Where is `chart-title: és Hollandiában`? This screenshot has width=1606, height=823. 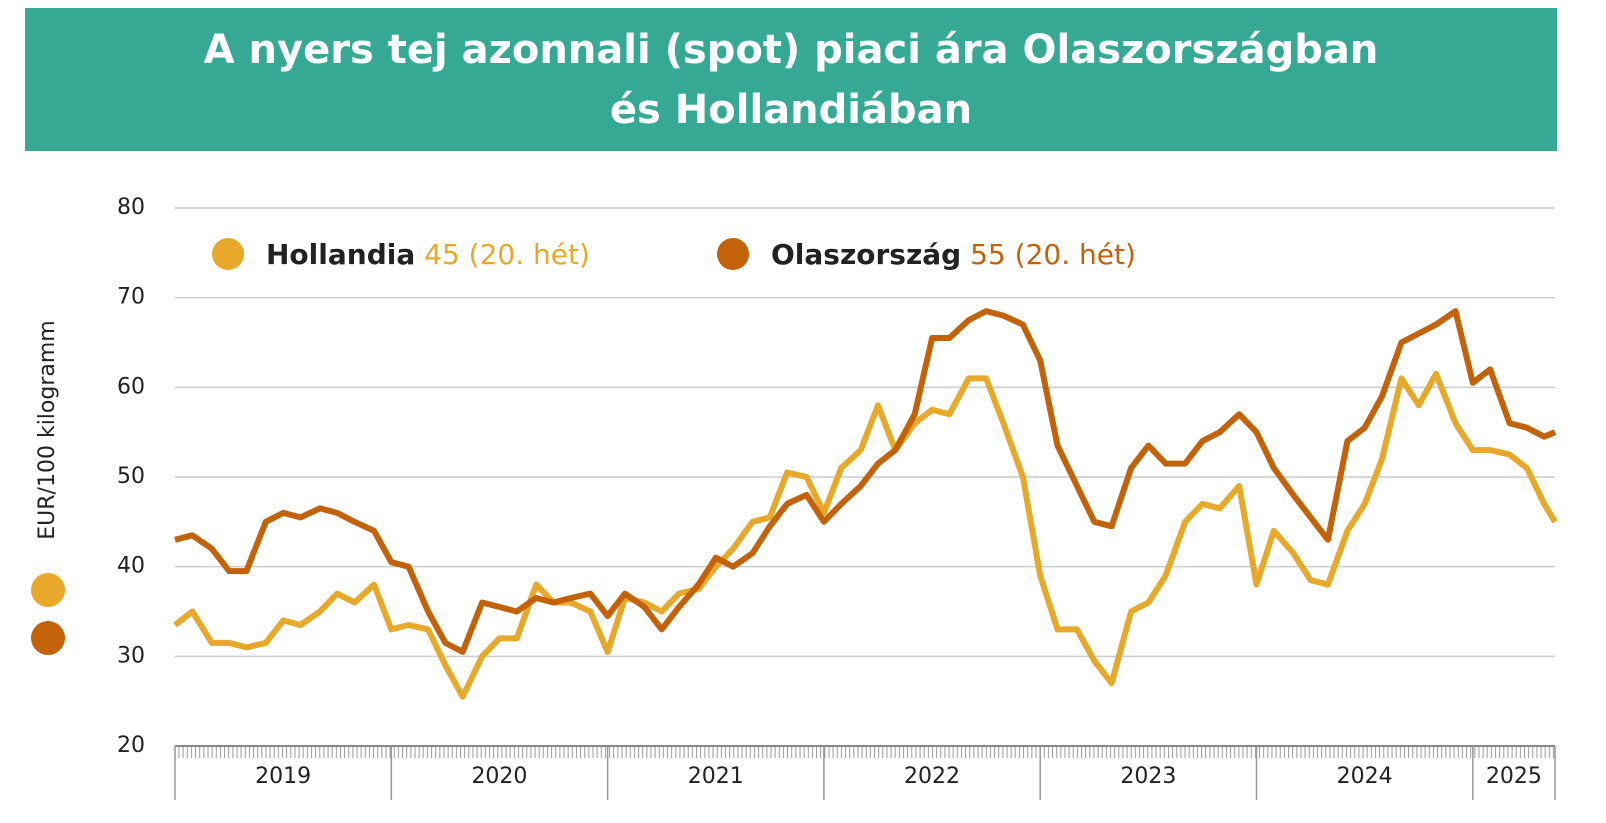 chart-title: és Hollandiában is located at coordinates (791, 110).